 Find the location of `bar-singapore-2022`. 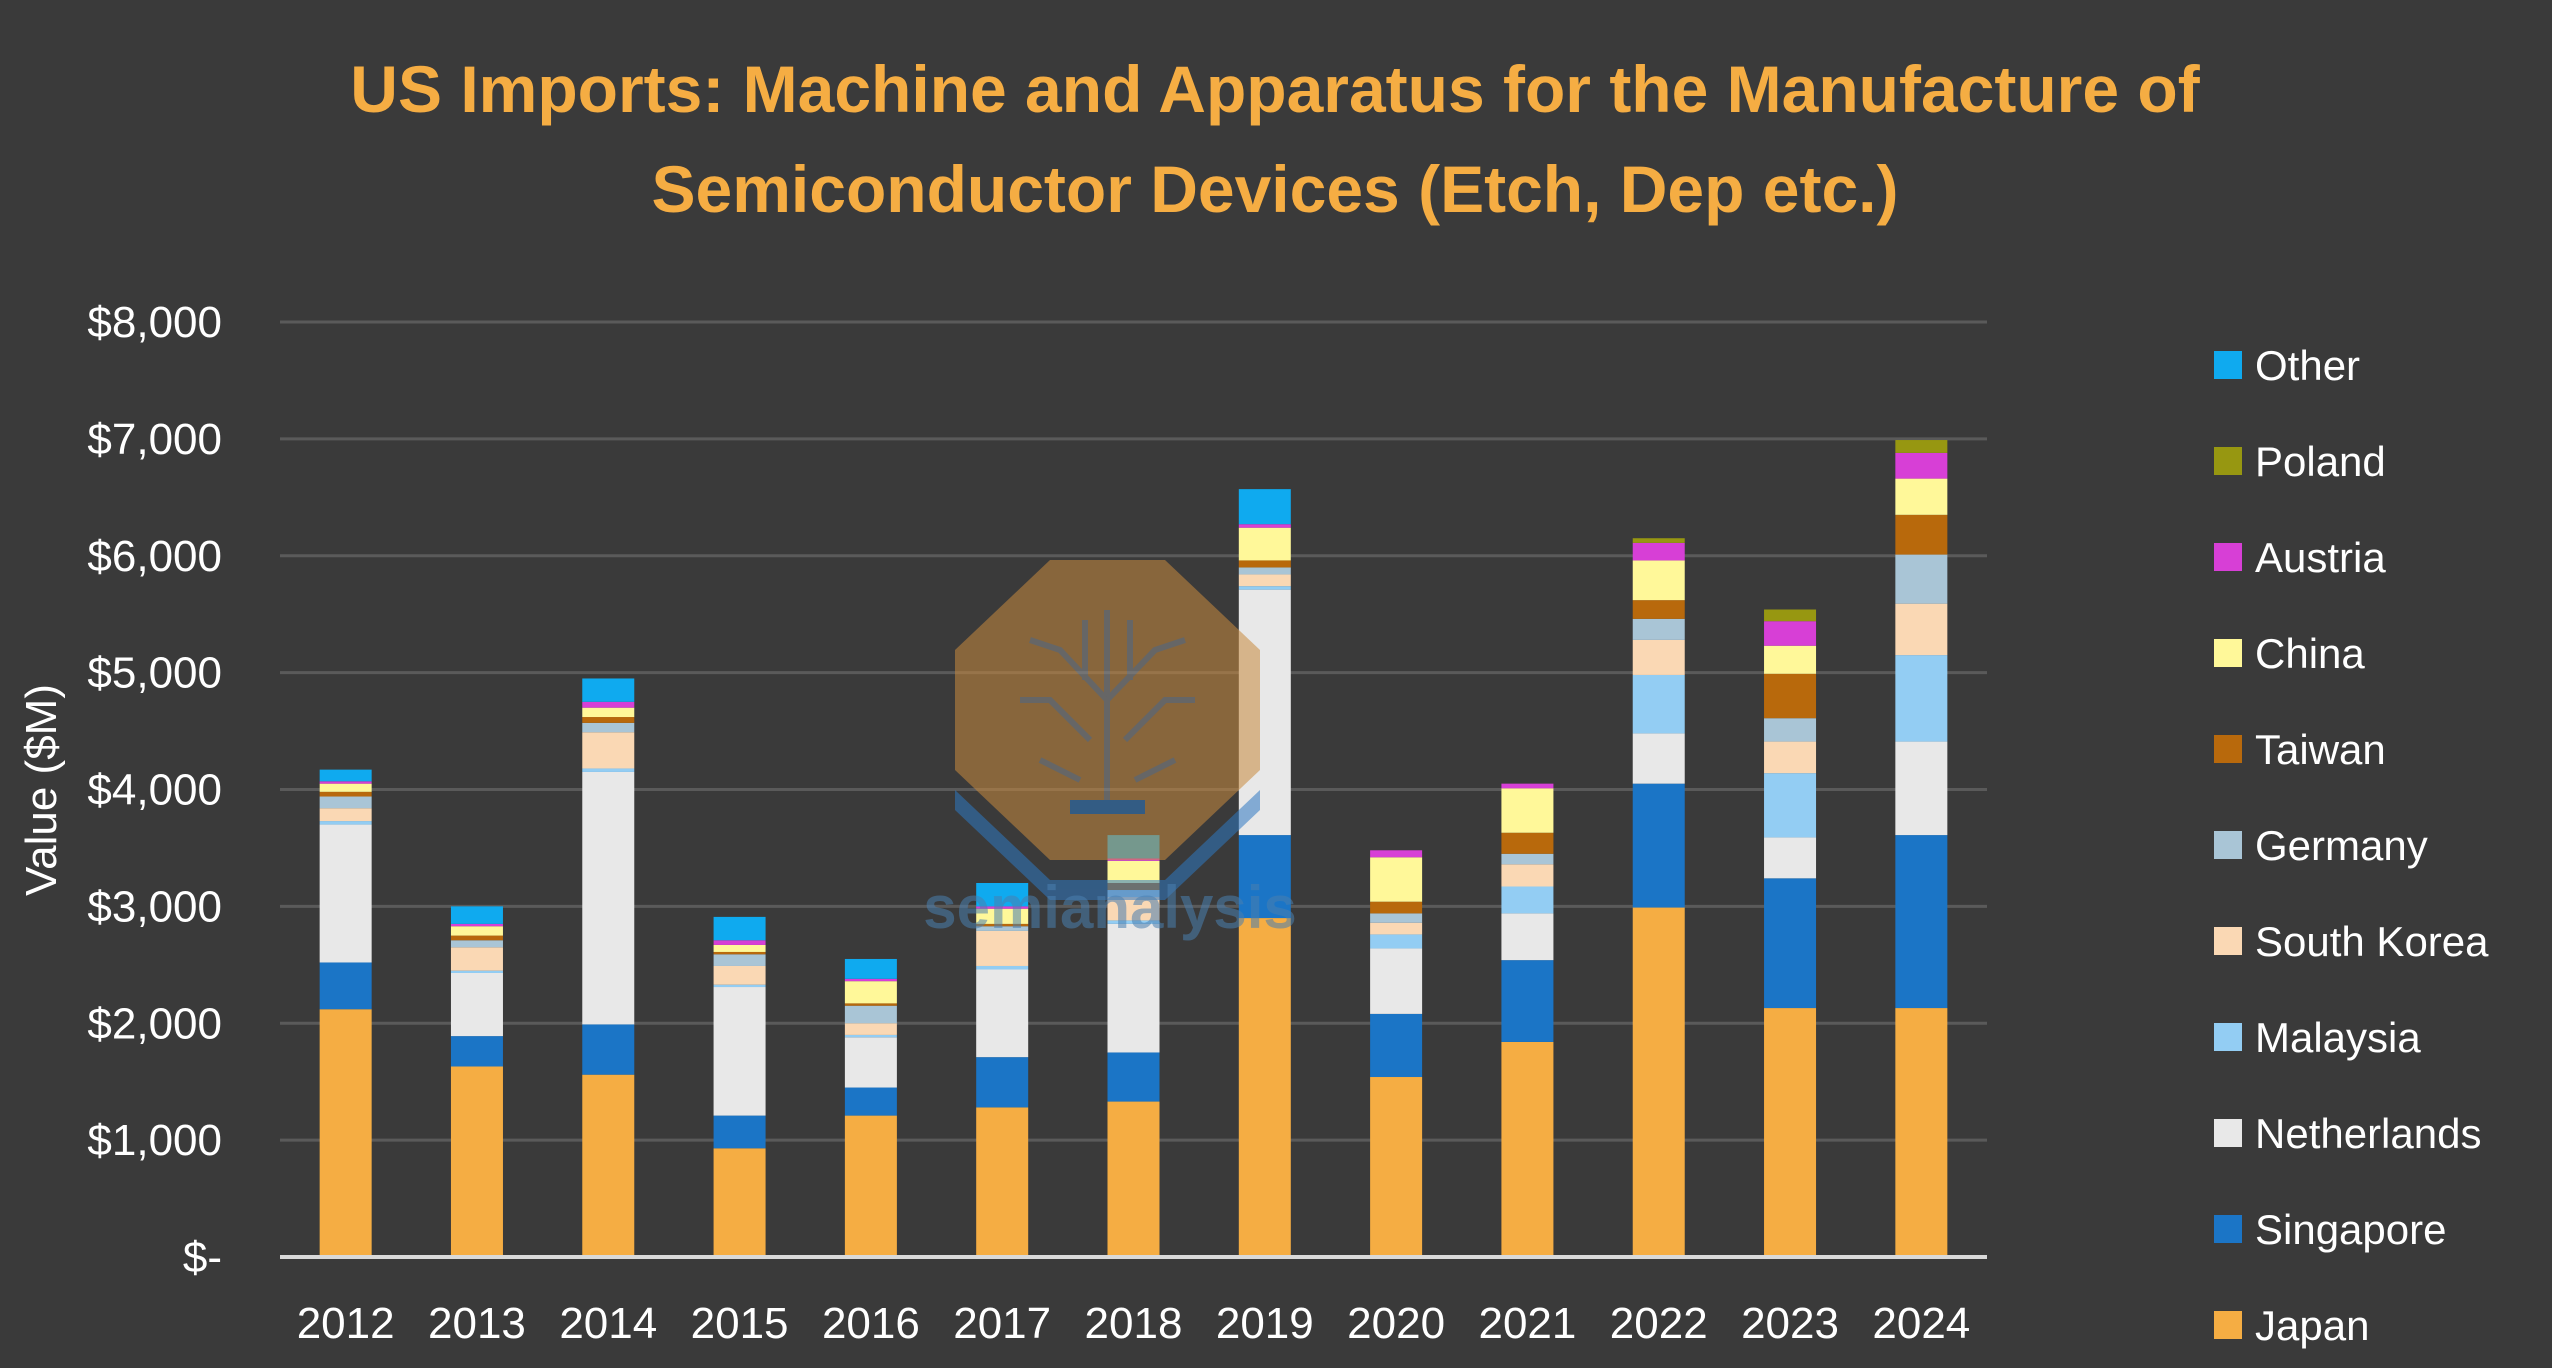

bar-singapore-2022 is located at coordinates (1658, 845).